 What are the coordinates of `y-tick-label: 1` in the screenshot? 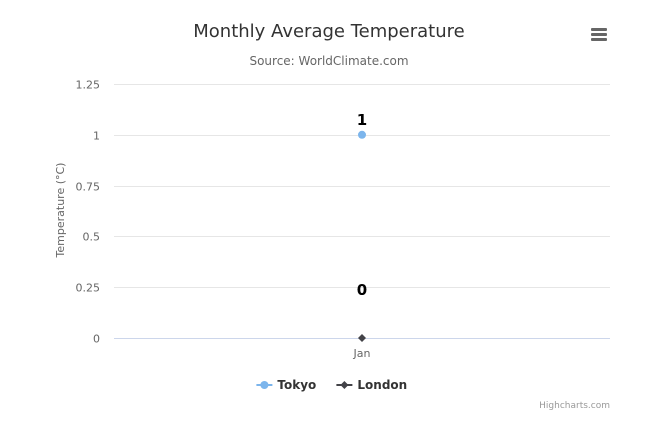 It's located at (96, 136).